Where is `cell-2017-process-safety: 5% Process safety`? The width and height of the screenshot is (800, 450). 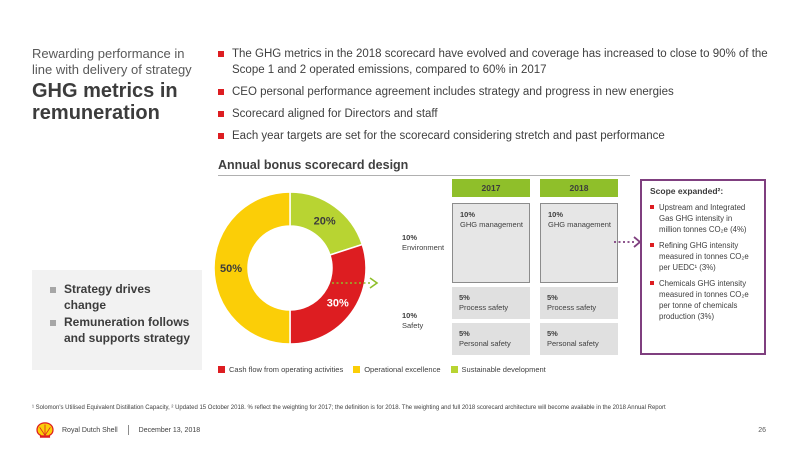 cell-2017-process-safety: 5% Process safety is located at coordinates (491, 303).